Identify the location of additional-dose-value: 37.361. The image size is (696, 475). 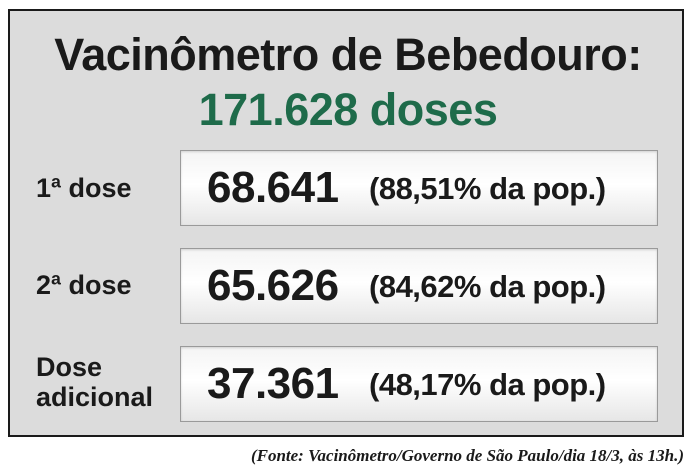
(273, 383).